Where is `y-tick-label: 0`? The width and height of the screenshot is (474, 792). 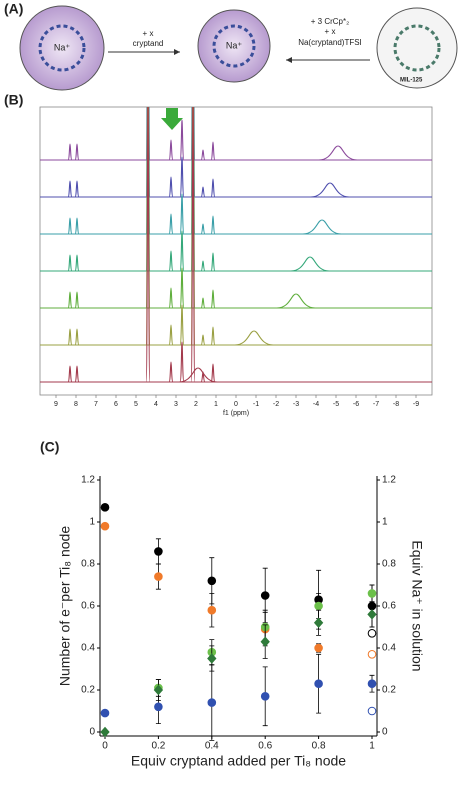
y-tick-label: 0 is located at coordinates (92, 732).